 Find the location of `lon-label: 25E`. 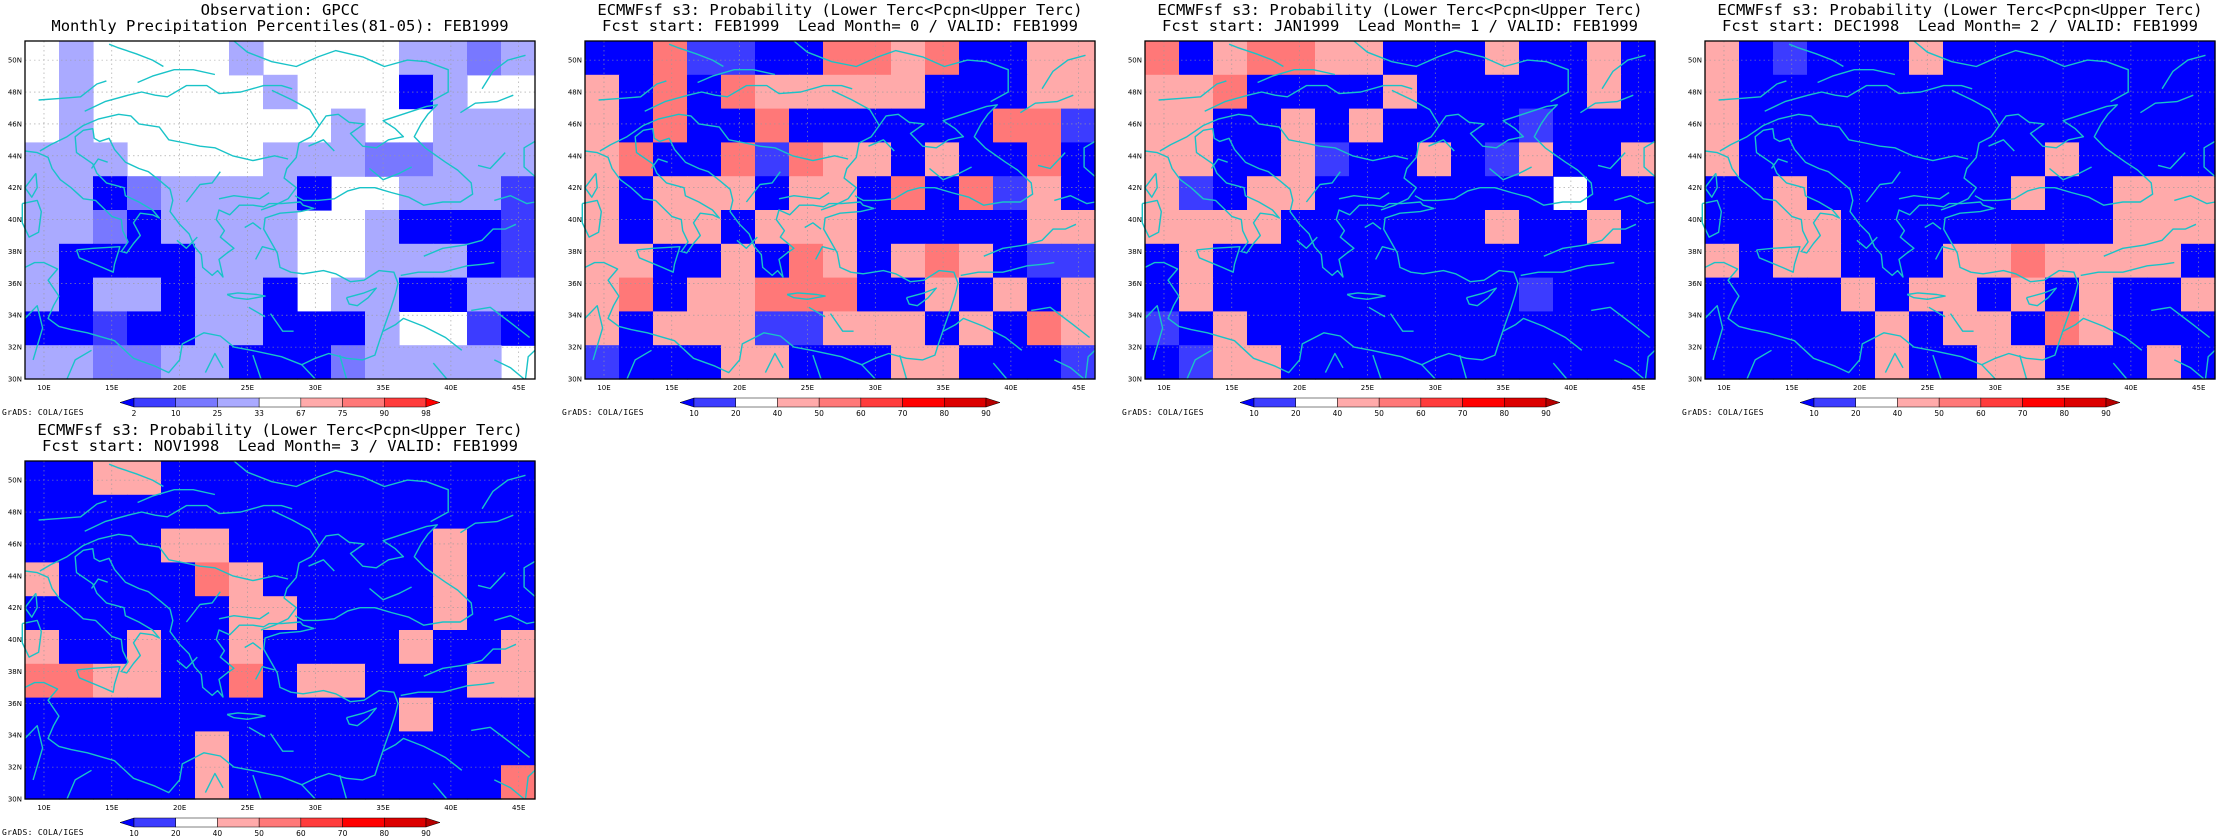

lon-label: 25E is located at coordinates (1927, 388).